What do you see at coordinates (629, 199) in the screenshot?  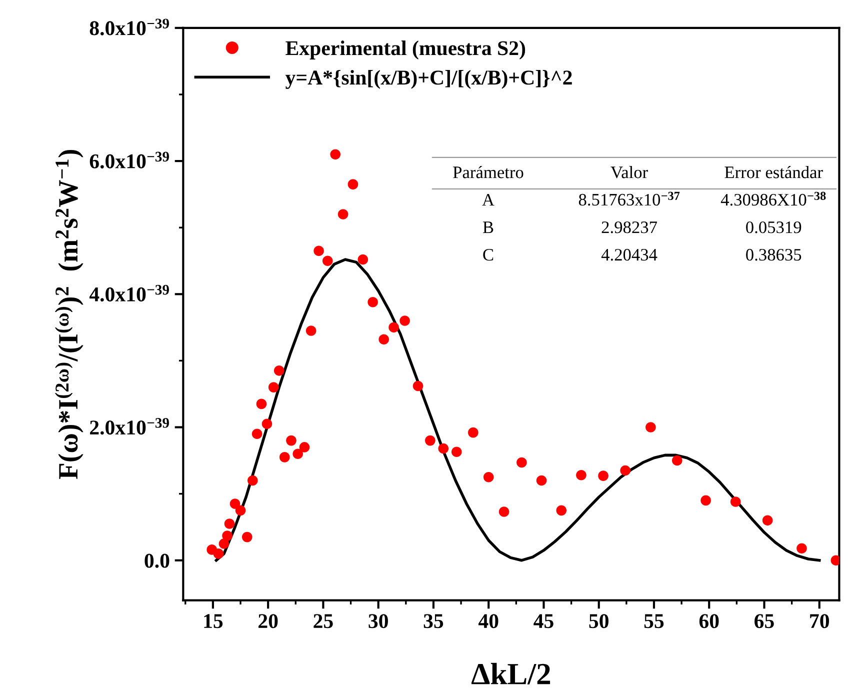 I see `annotation: 8.51763x10$^{−37}$` at bounding box center [629, 199].